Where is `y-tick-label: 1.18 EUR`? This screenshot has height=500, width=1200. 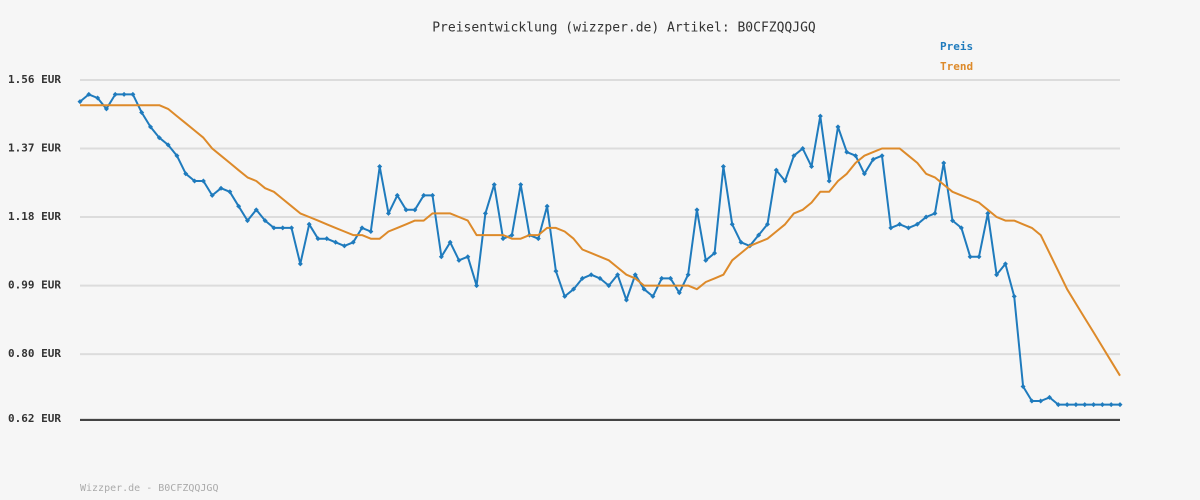
y-tick-label: 1.18 EUR is located at coordinates (34, 216).